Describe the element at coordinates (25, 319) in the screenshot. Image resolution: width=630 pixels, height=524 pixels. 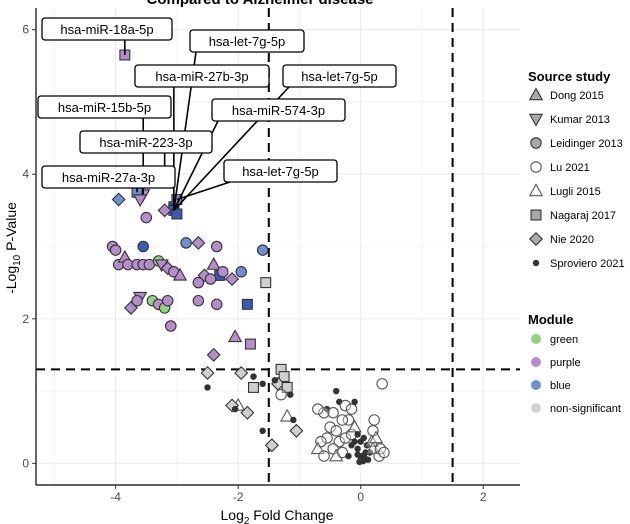
I see `y-tick-label: 2` at that location.